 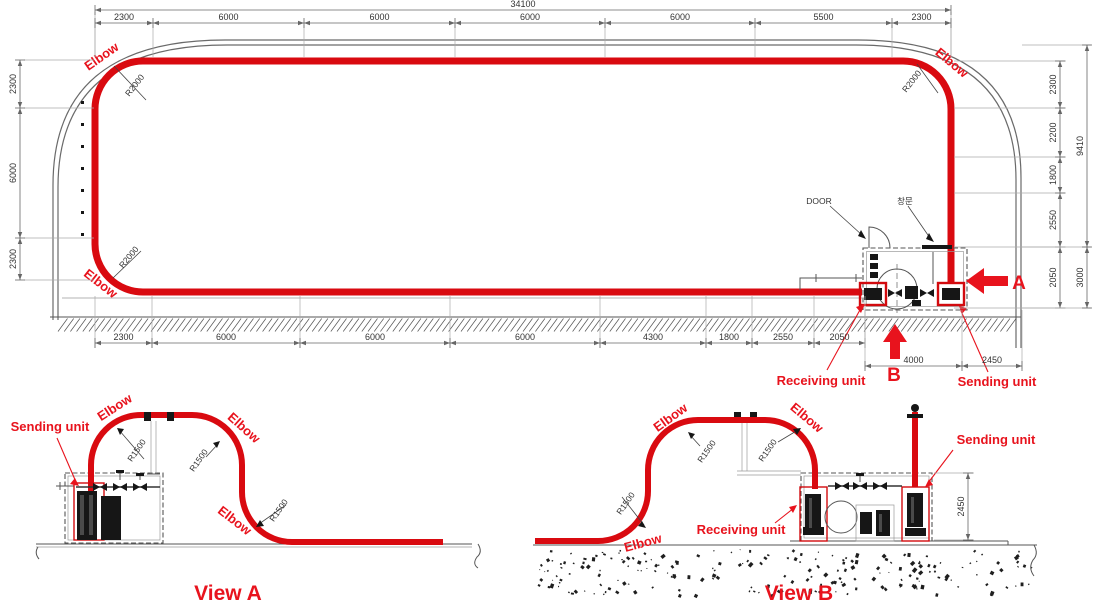 I want to click on blower-circle-section, so click(x=841, y=517).